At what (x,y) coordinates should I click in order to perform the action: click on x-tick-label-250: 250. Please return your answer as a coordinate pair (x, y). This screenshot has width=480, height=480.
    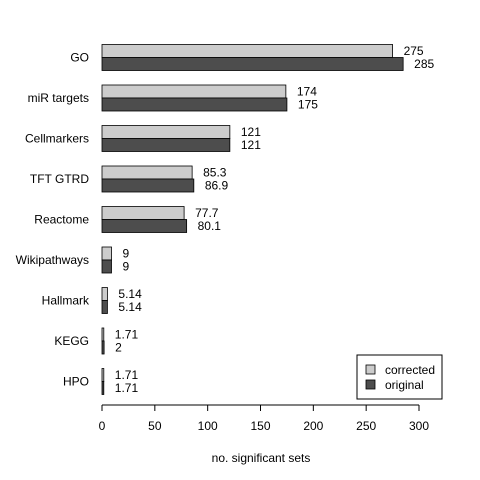
    Looking at the image, I should click on (366, 426).